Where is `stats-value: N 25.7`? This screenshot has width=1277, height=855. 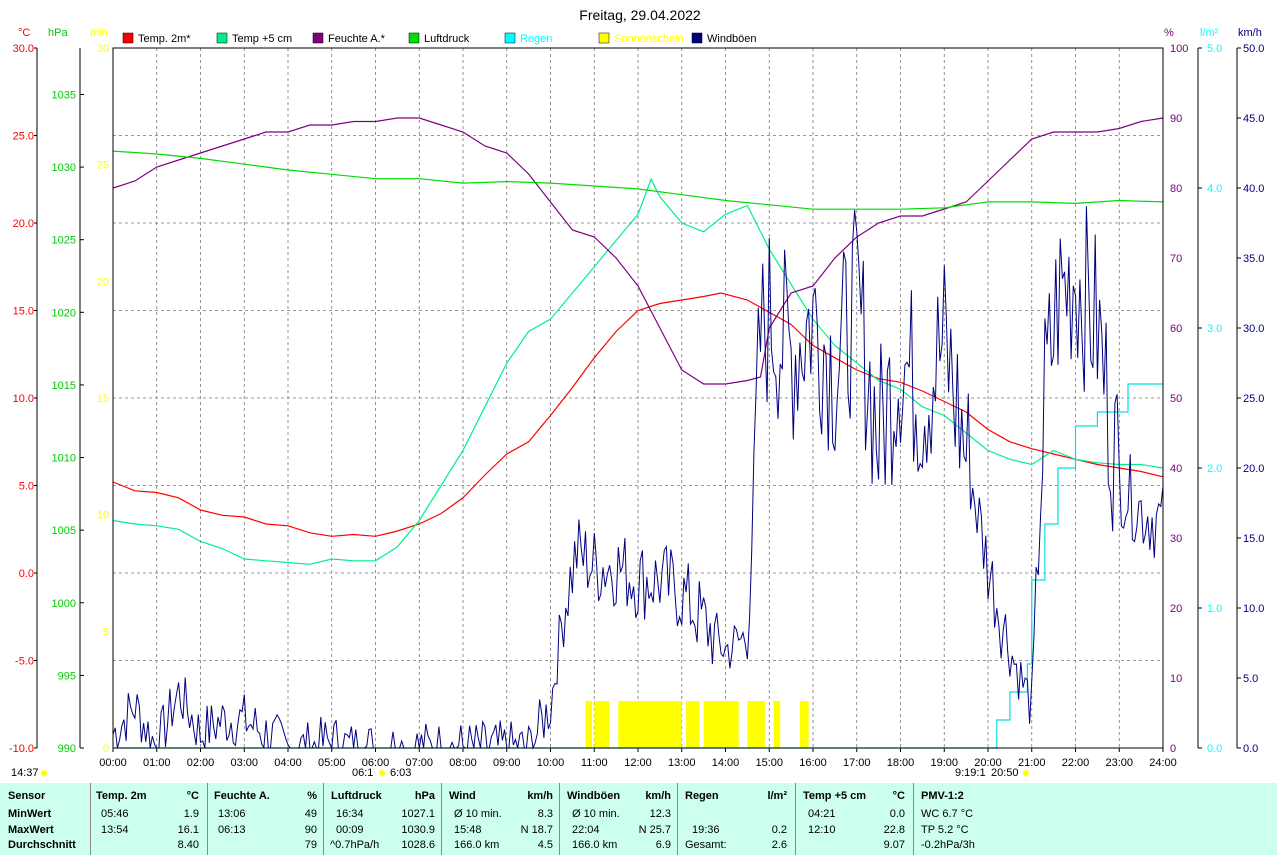
stats-value: N 25.7 is located at coordinates (654, 830).